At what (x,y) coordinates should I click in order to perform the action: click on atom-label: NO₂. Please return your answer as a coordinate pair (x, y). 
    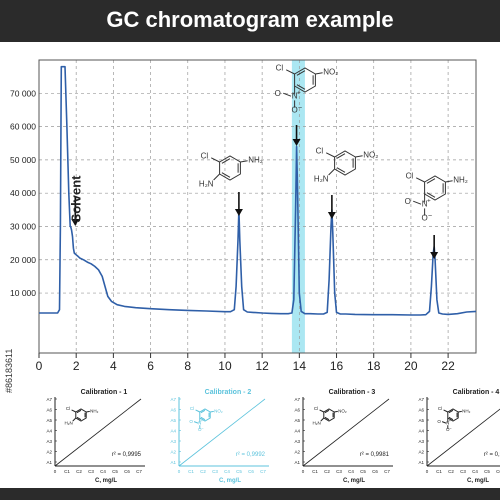
    Looking at the image, I should click on (342, 410).